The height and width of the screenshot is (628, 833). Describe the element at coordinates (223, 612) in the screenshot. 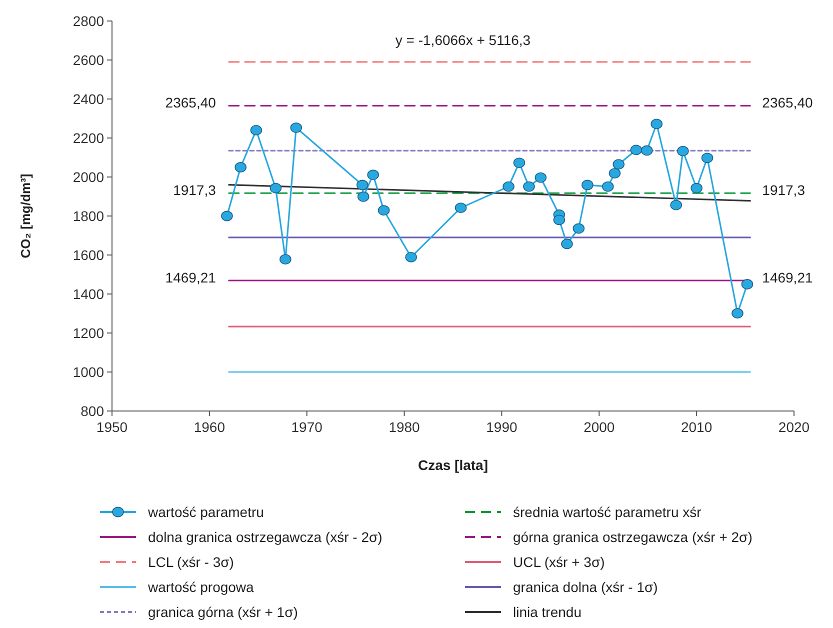

I see `legend-label: granica górna (xśr + 1σ)` at that location.